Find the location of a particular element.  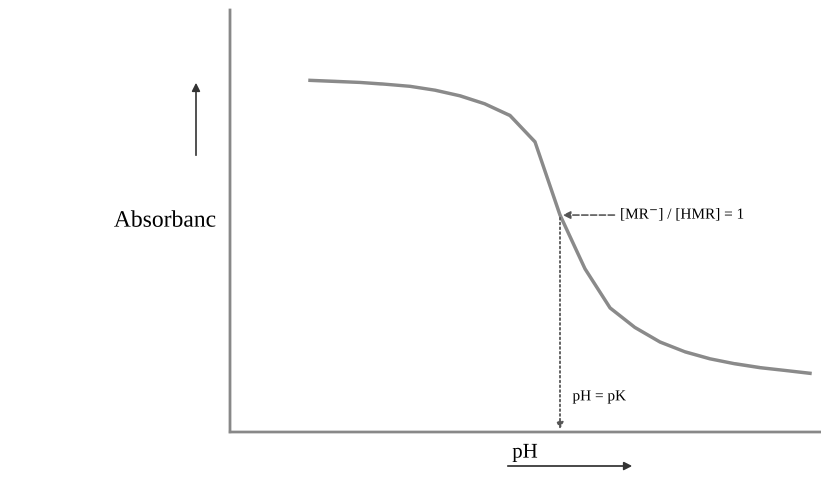

x-axis-title: pH is located at coordinates (525, 453).